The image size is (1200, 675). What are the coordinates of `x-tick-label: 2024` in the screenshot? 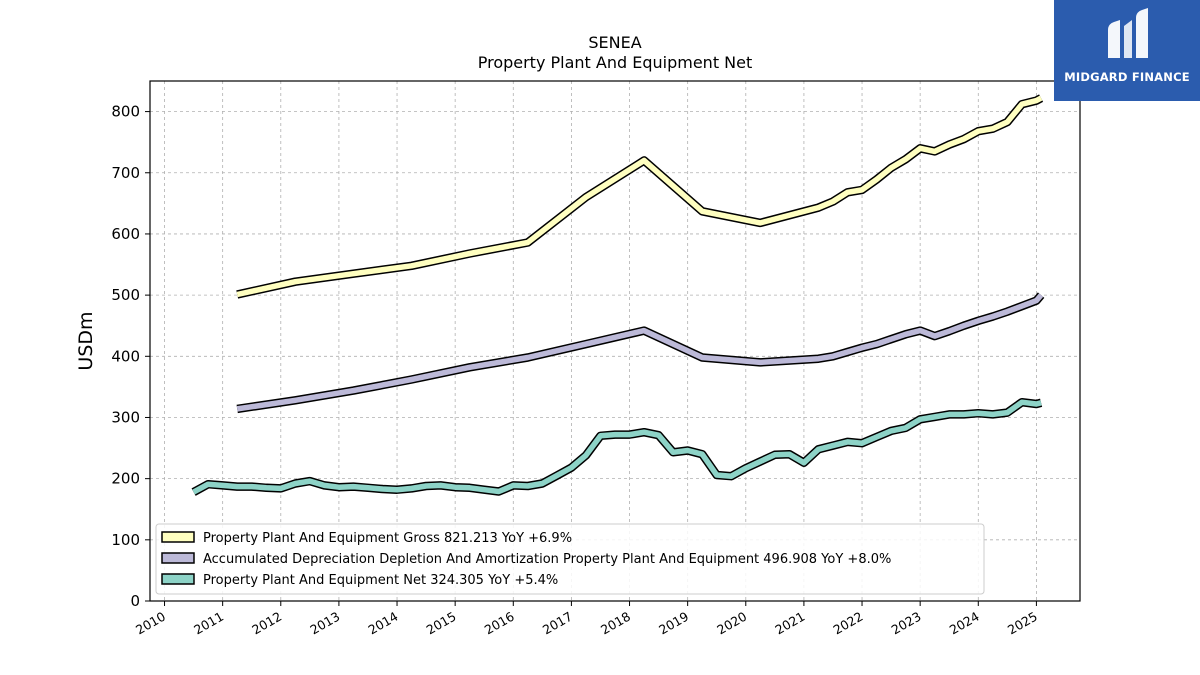 It's located at (964, 623).